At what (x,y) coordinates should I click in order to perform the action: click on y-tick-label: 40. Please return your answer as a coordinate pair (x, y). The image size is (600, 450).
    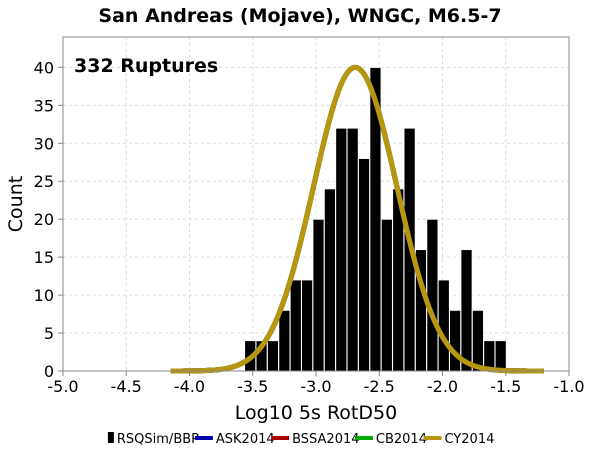
    Looking at the image, I should click on (44, 67).